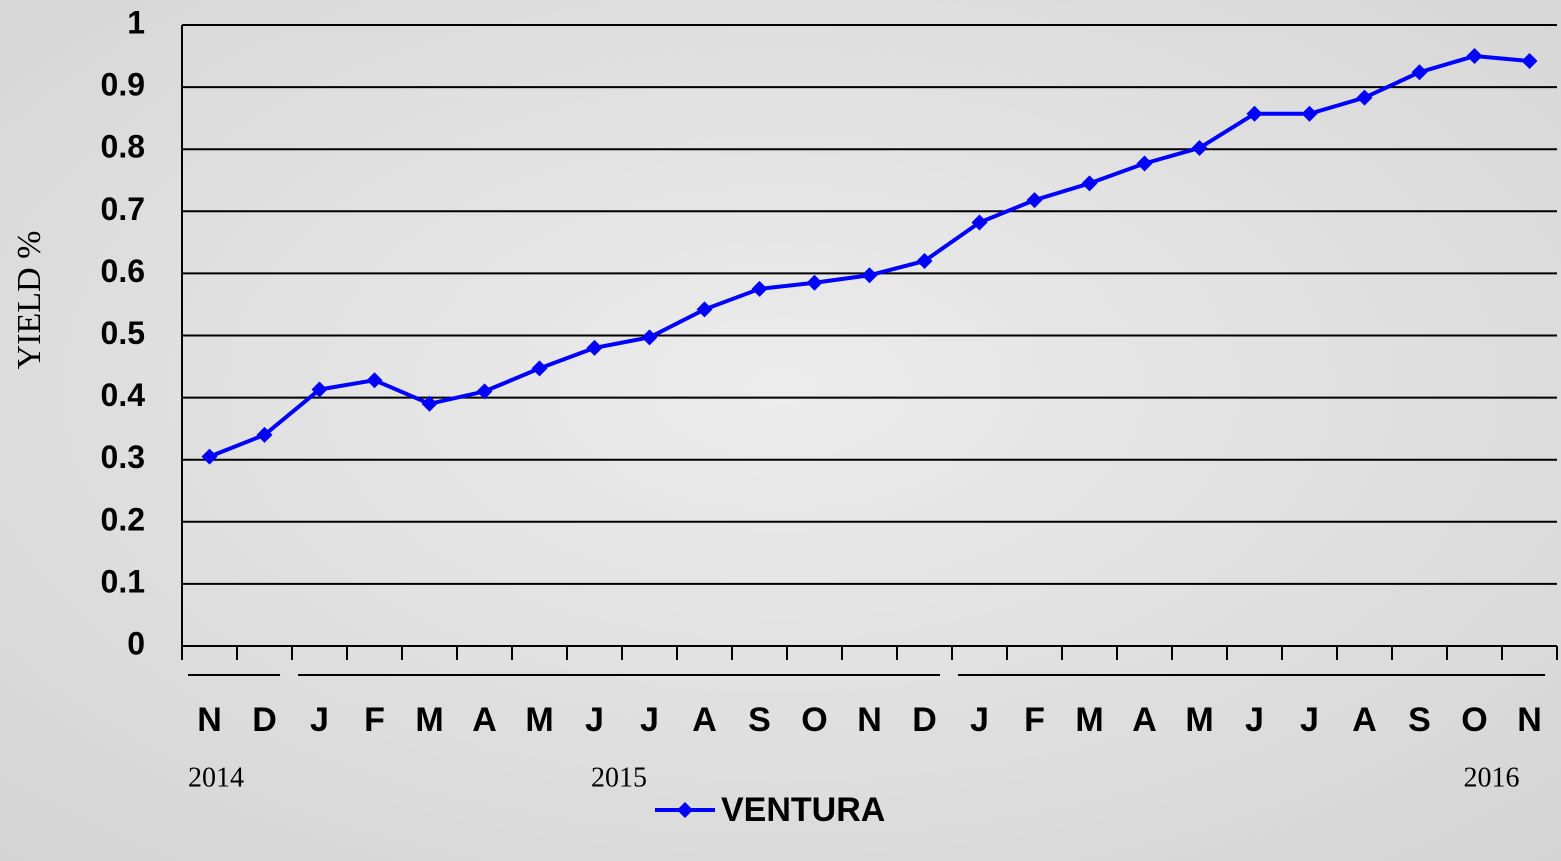 This screenshot has width=1561, height=861. Describe the element at coordinates (123, 209) in the screenshot. I see `y-tick-label: 0.7` at that location.